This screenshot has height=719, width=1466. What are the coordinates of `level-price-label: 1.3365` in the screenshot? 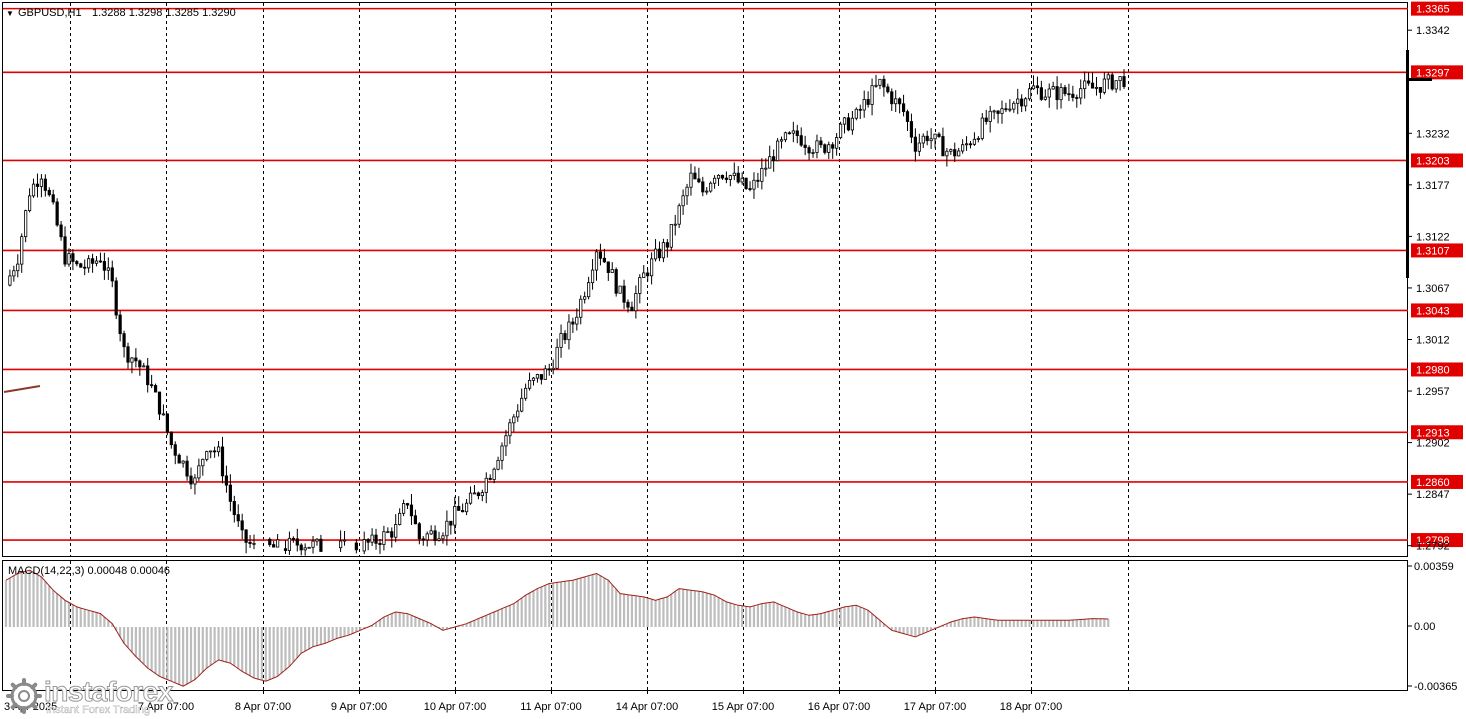 It's located at (1433, 10).